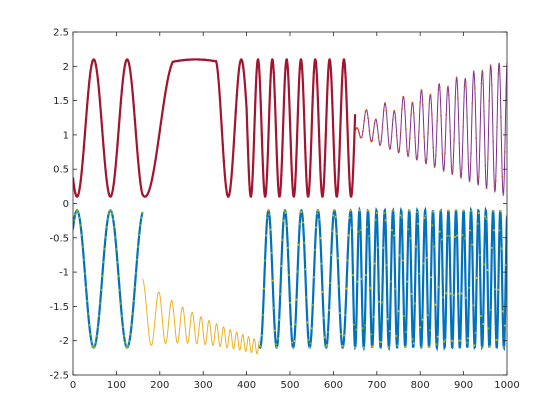 This screenshot has width=560, height=420. Describe the element at coordinates (61, 33) in the screenshot. I see `y-tick-label: 2.5` at that location.